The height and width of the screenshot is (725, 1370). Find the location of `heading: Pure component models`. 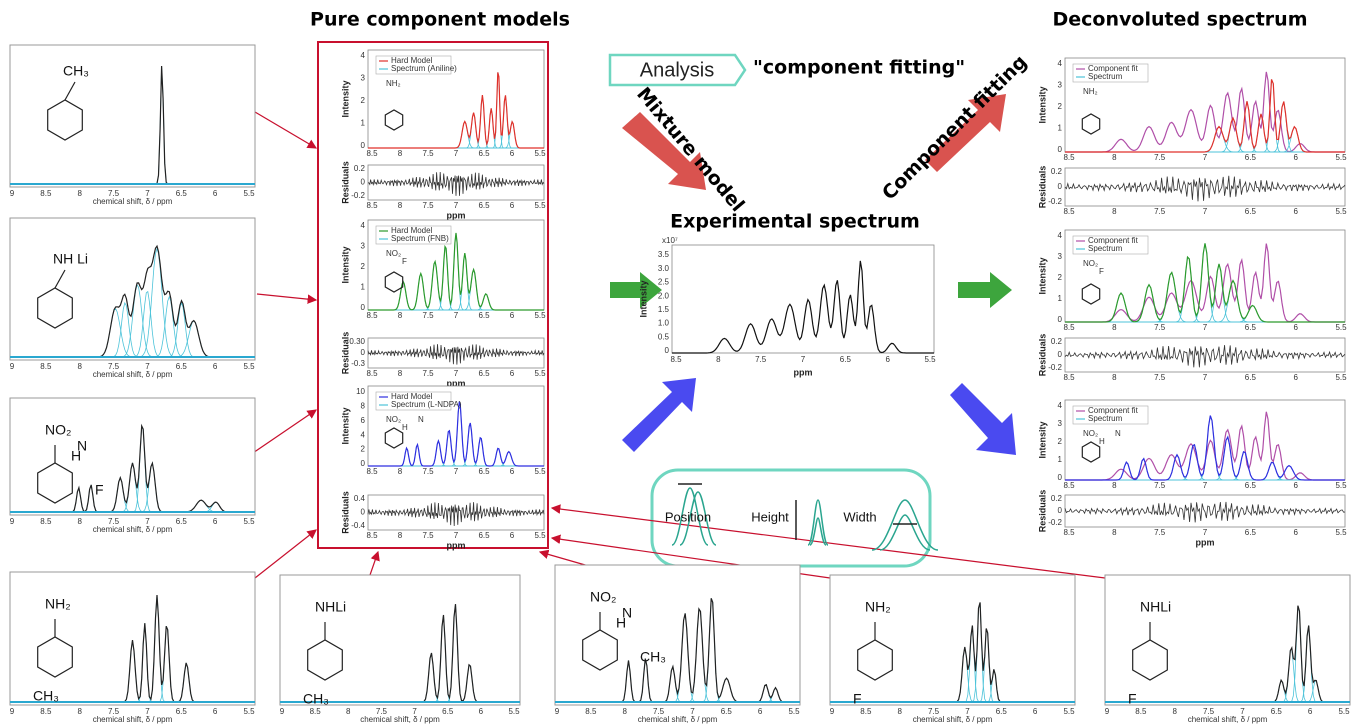

heading: Pure component models is located at coordinates (440, 20).